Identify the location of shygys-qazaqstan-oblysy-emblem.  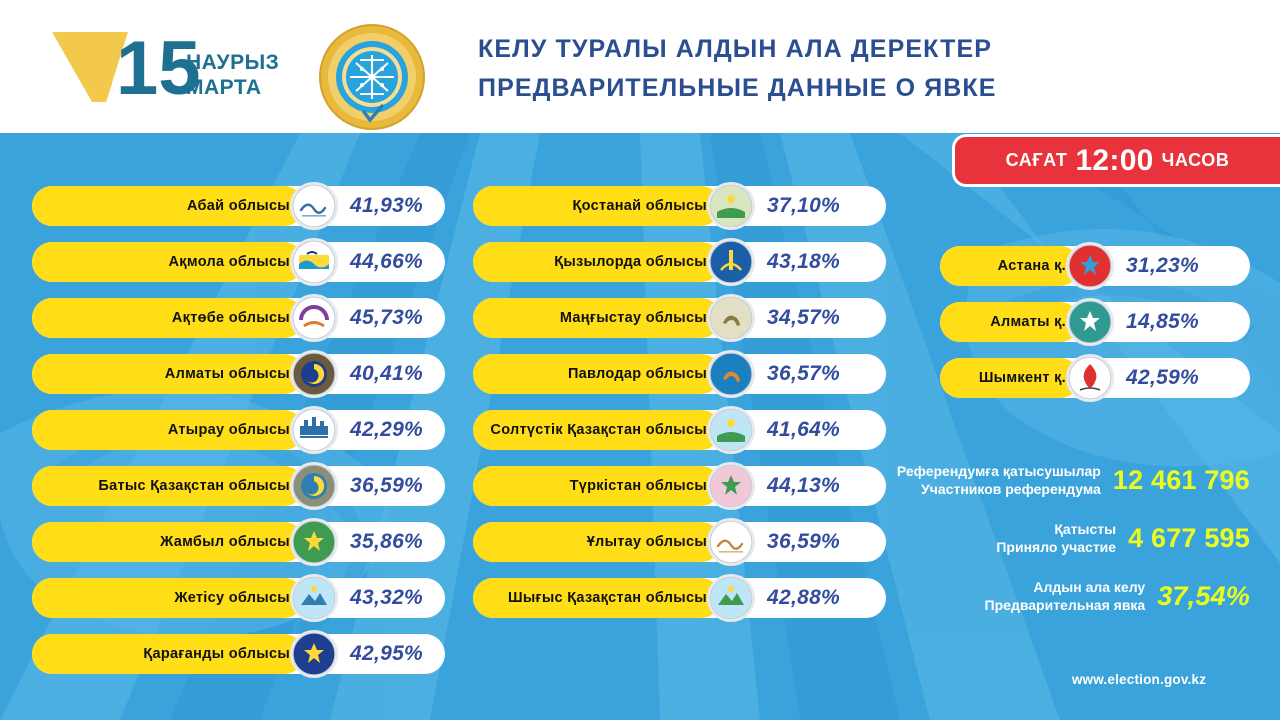
(731, 598).